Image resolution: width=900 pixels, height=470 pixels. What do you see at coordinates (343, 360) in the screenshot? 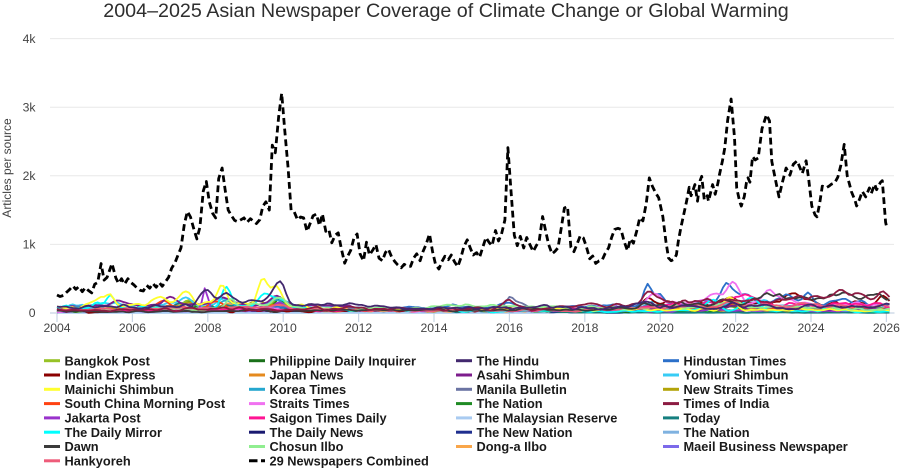
I see `svg-text: Philippine Daily Inquirer` at bounding box center [343, 360].